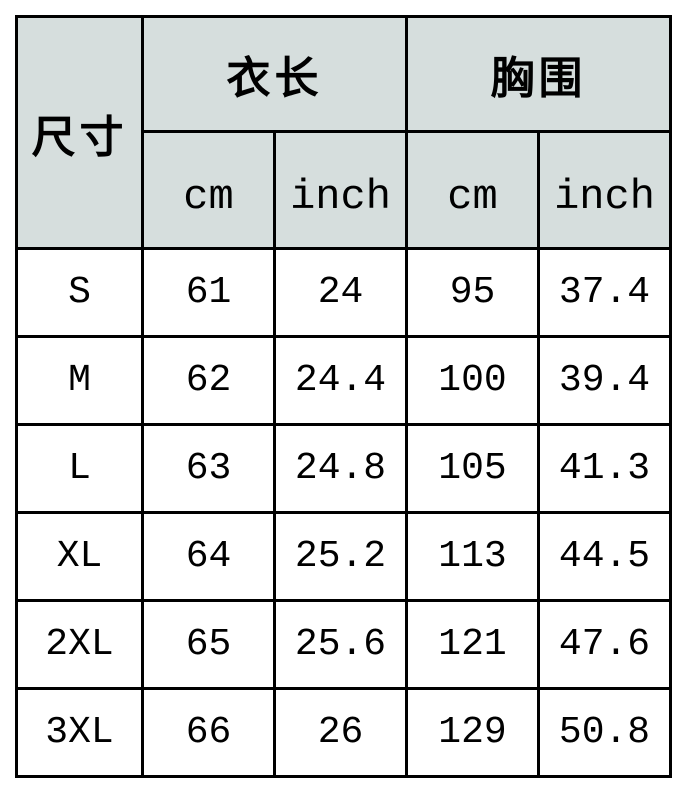 Image resolution: width=686 pixels, height=792 pixels. I want to click on size-header: 尺寸, so click(79, 132).